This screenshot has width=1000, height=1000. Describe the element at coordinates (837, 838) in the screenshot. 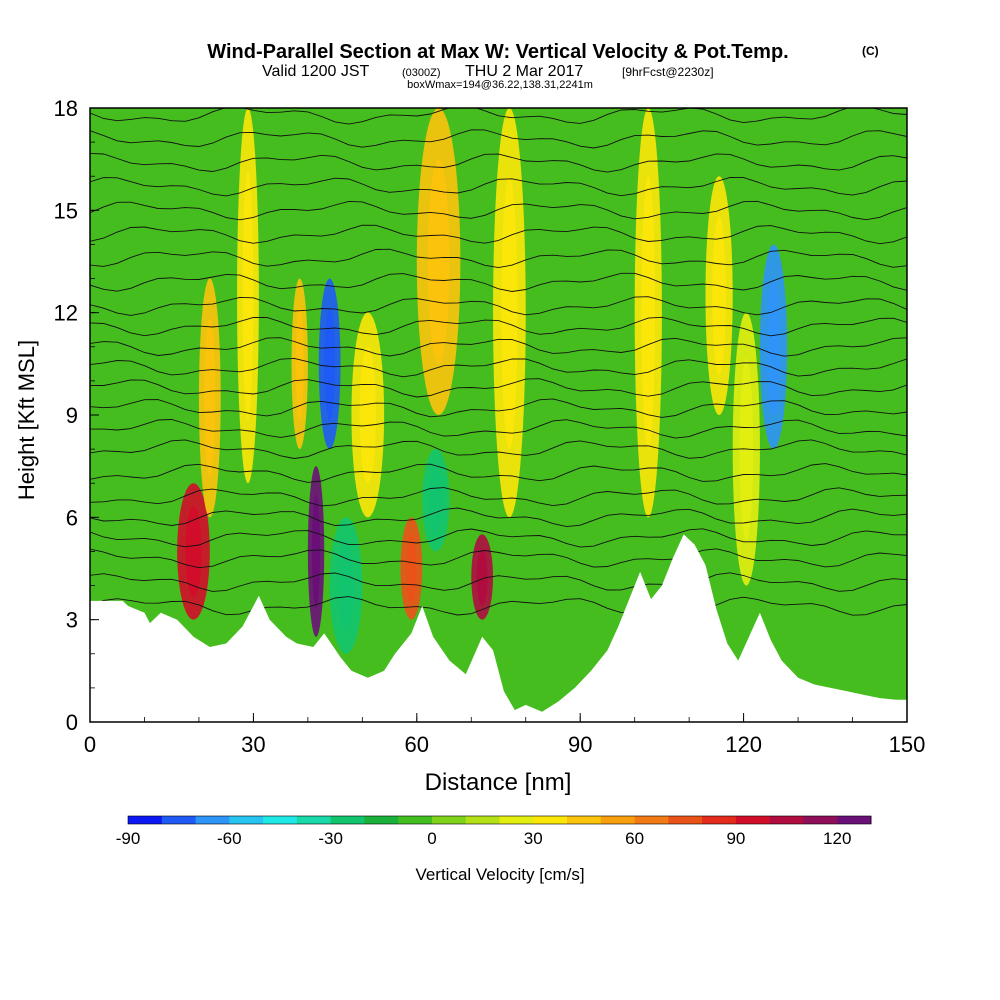

I see `colorbar-tick-label: 120` at that location.